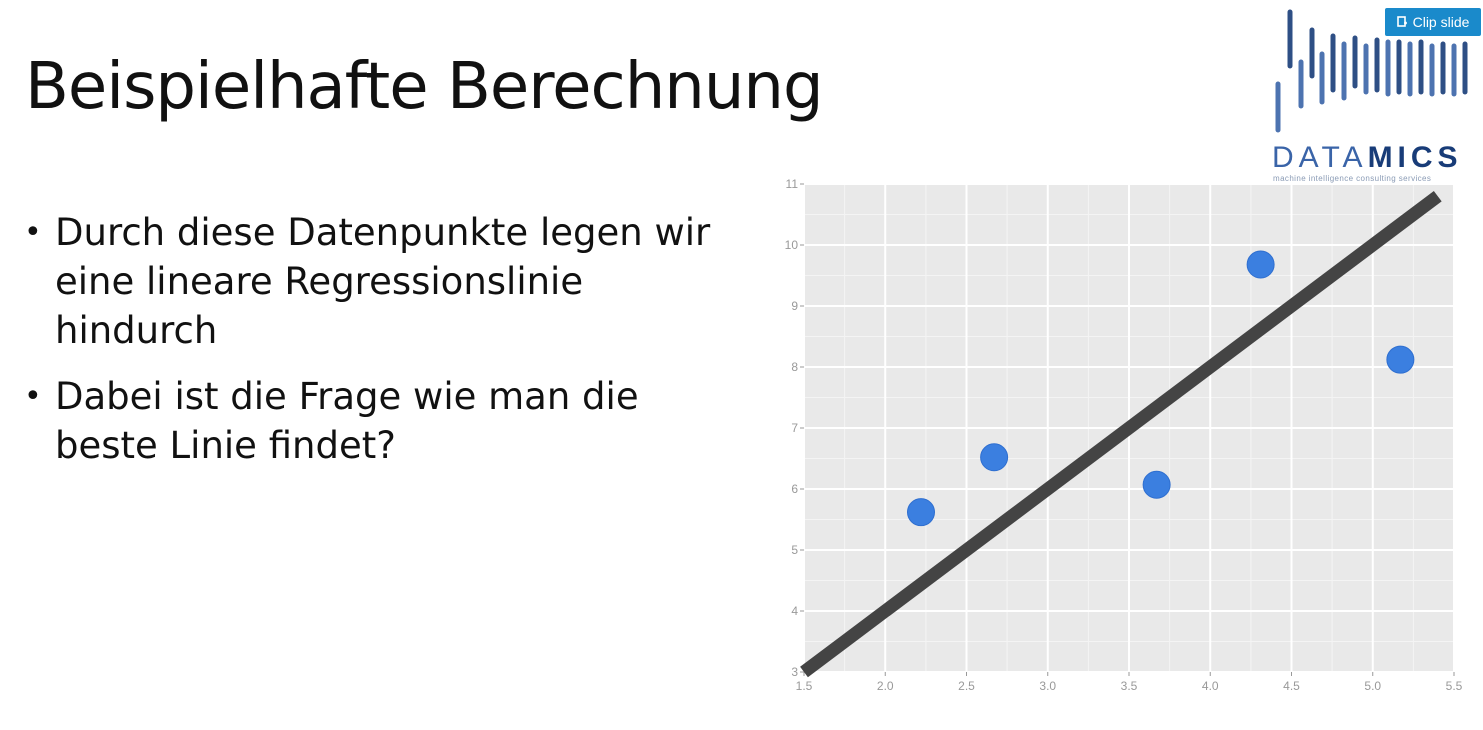  I want to click on y-tick-label: 9, so click(794, 306).